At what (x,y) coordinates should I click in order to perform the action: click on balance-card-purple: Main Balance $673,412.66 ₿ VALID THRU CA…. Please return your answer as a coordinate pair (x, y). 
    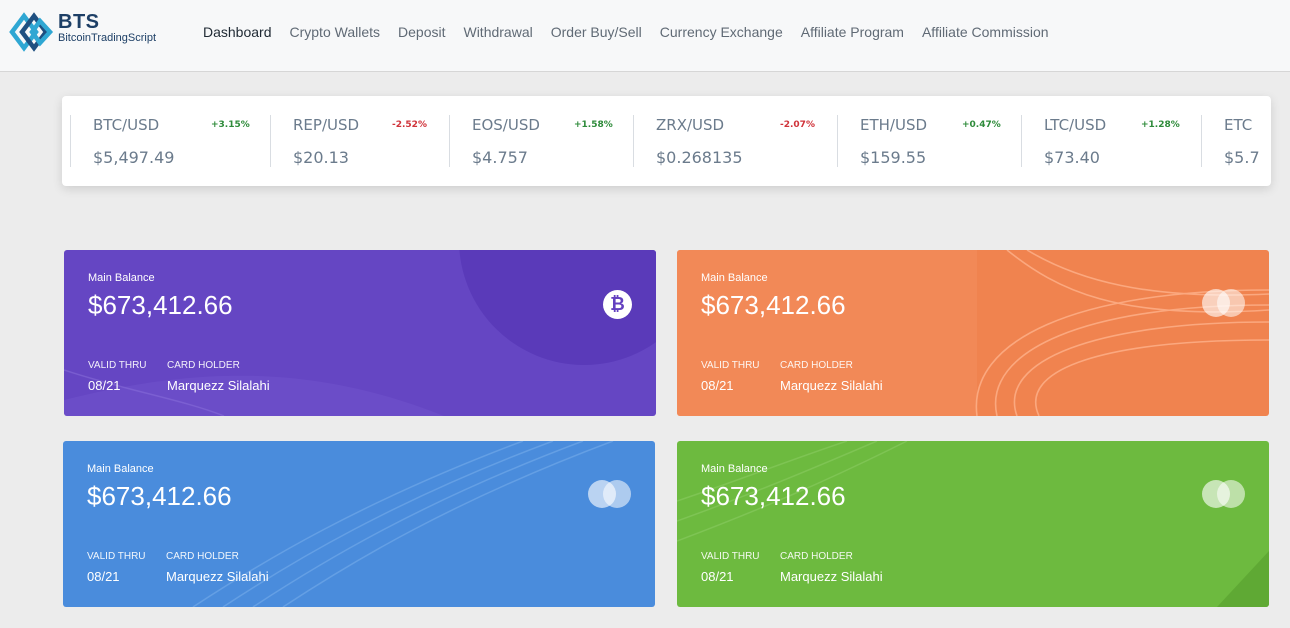
    Looking at the image, I should click on (360, 333).